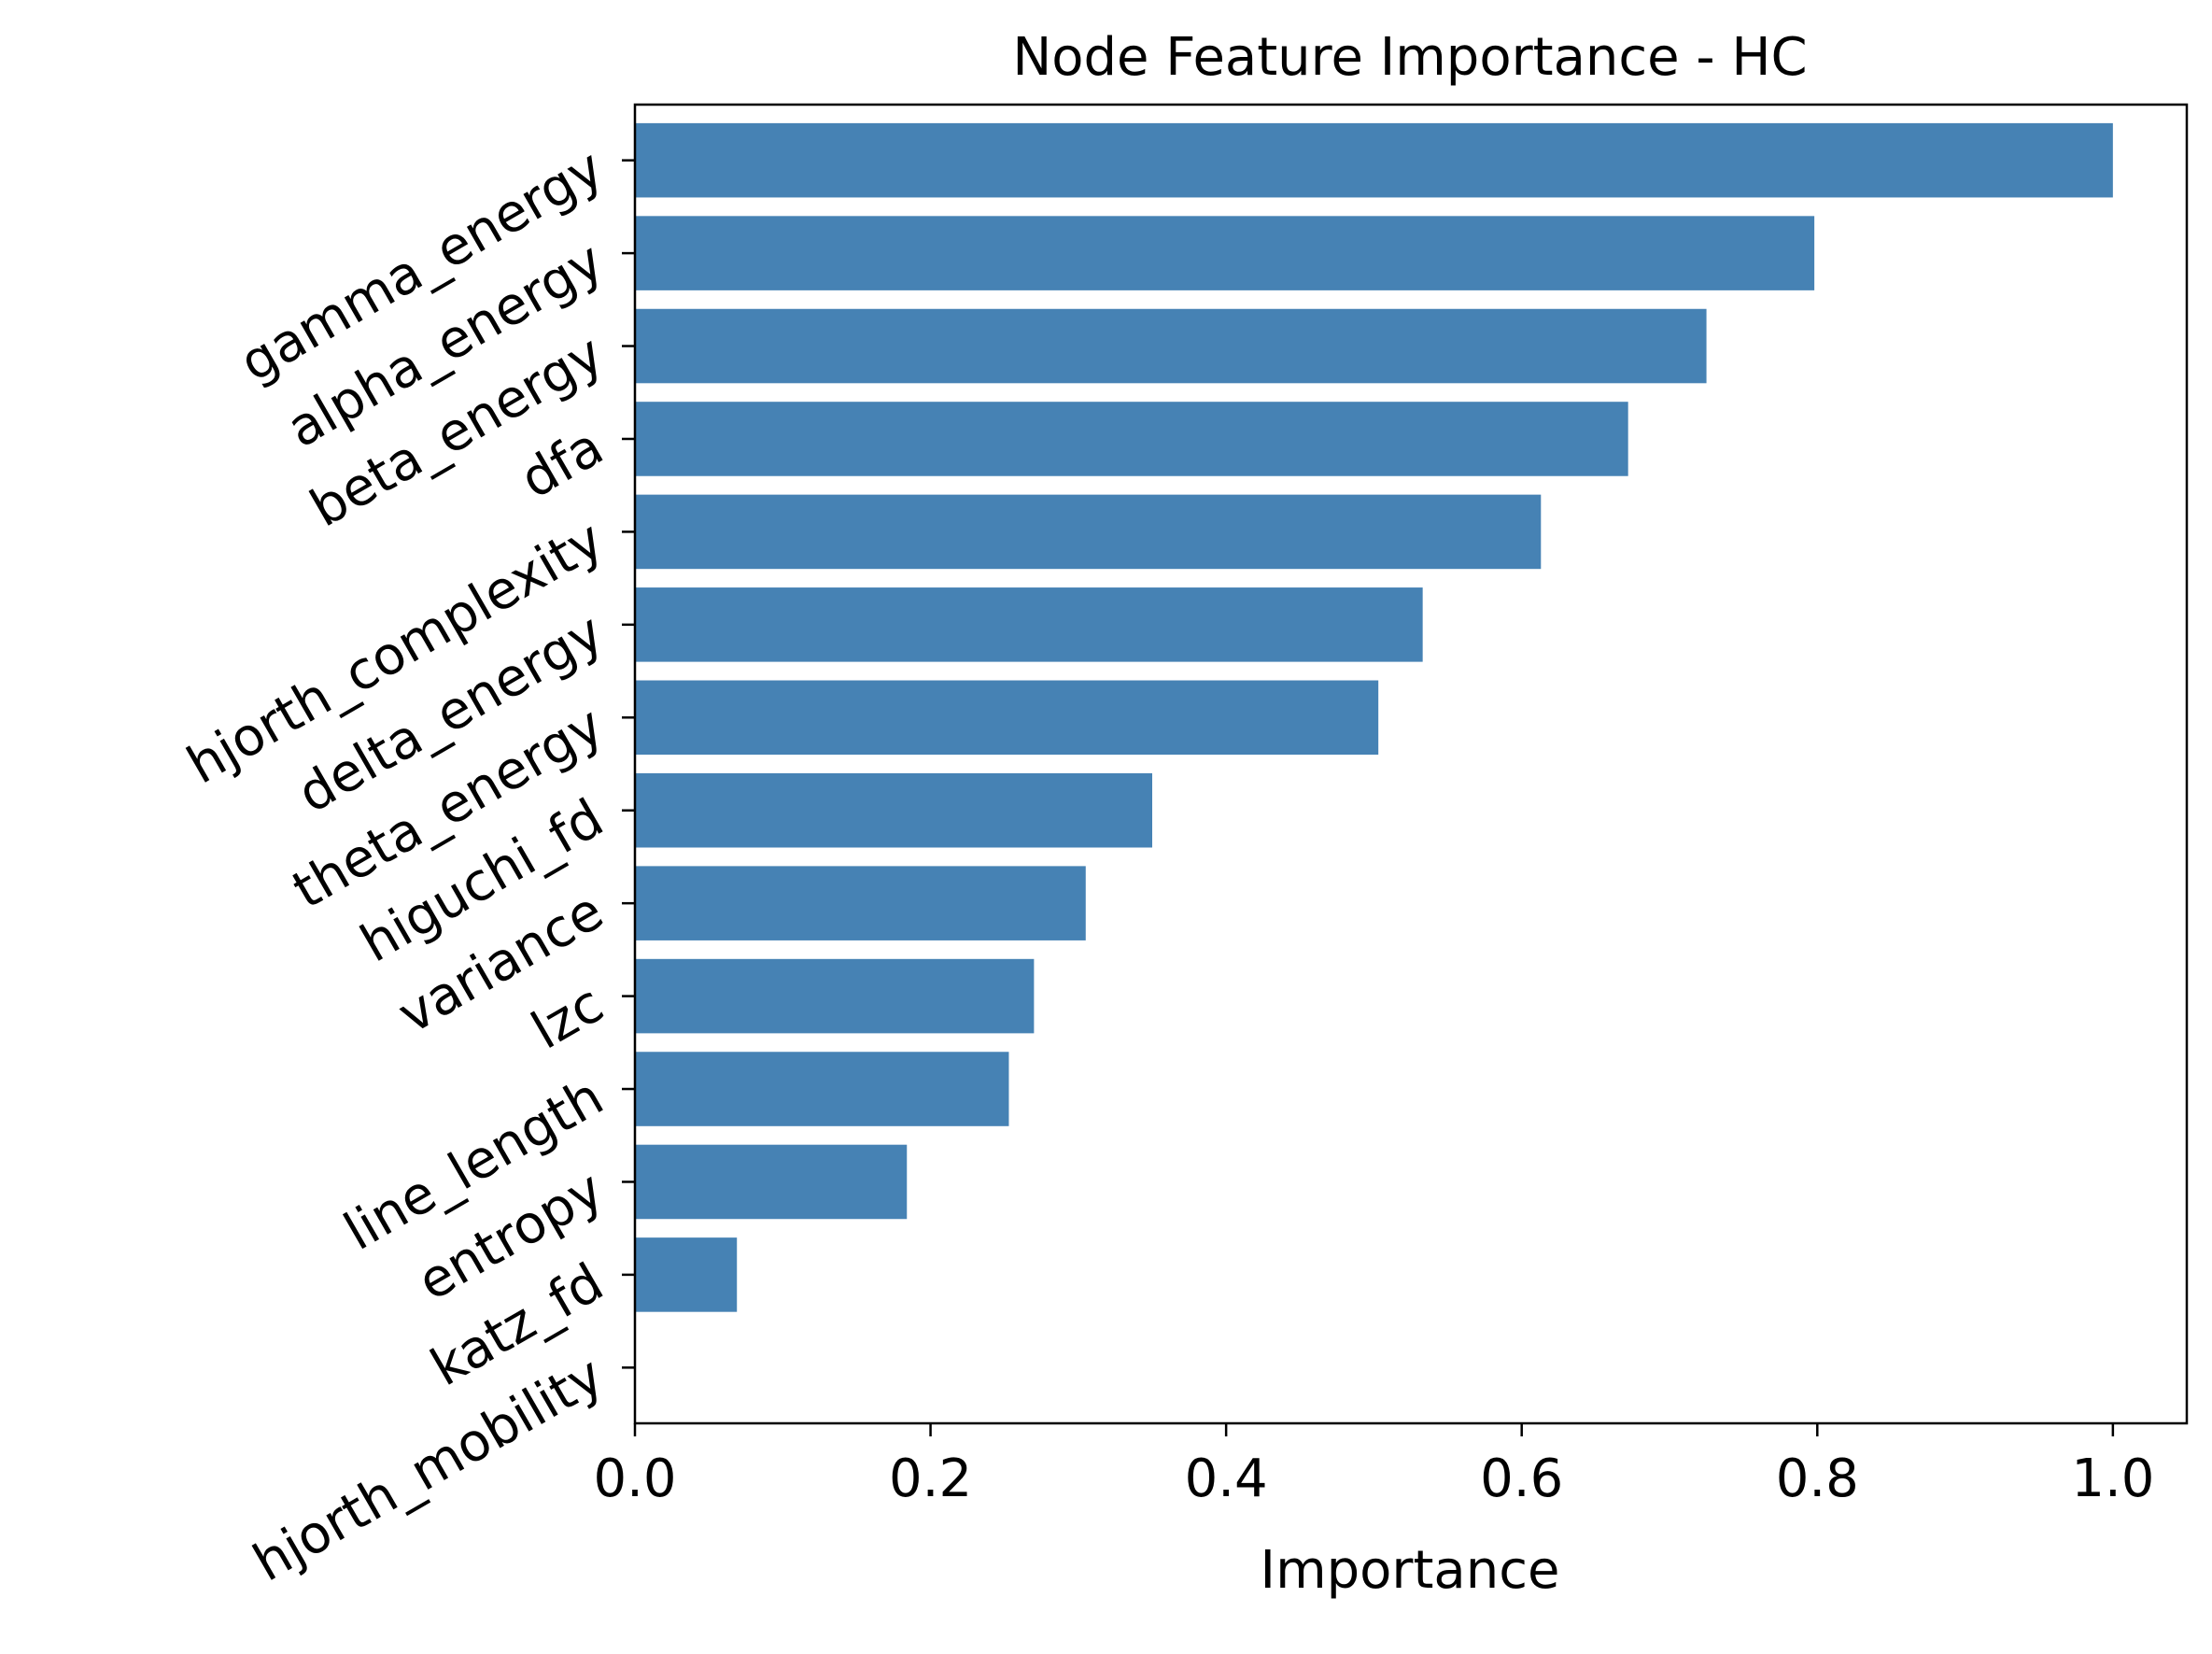  What do you see at coordinates (1029, 624) in the screenshot?
I see `bar-delta-energy` at bounding box center [1029, 624].